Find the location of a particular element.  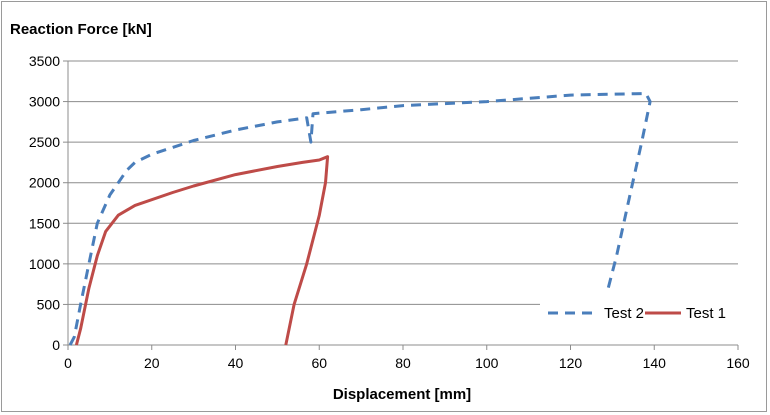

y-axis-title: Reaction Force [kN] is located at coordinates (81, 29).